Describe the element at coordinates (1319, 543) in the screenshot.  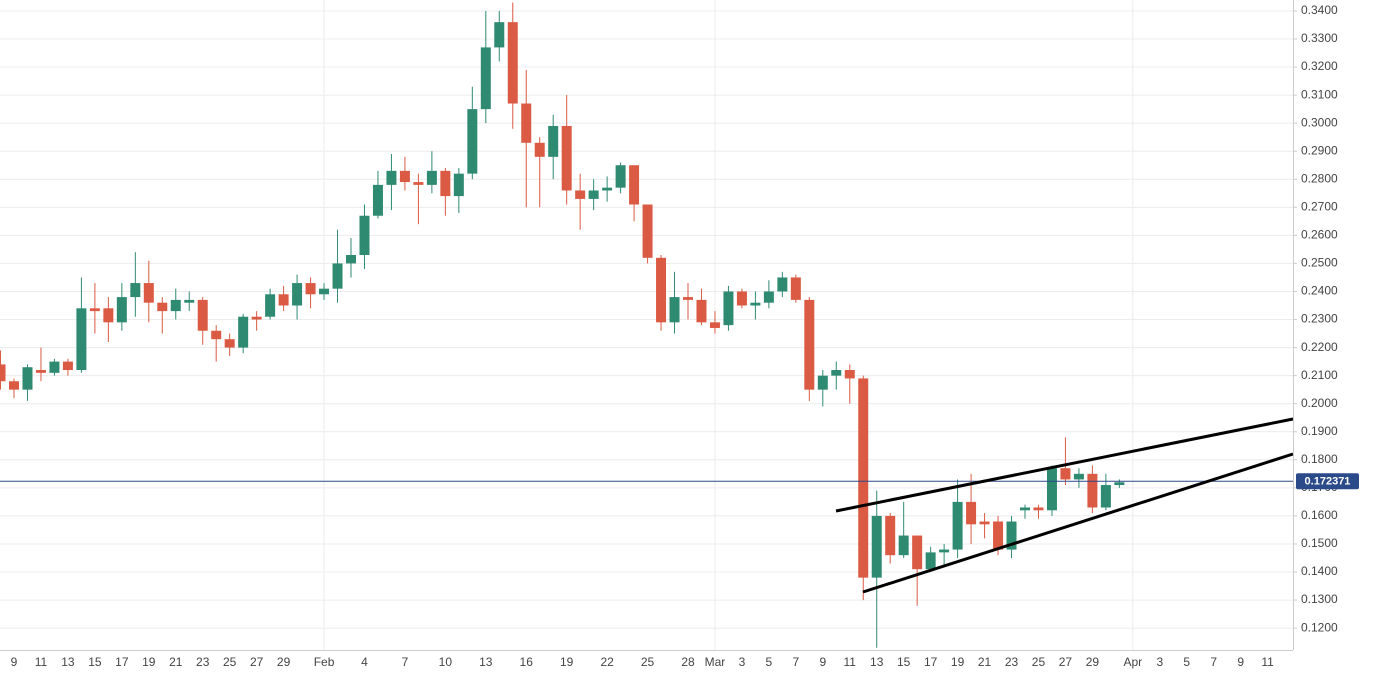
I see `y-tick-label: 0.1500` at that location.